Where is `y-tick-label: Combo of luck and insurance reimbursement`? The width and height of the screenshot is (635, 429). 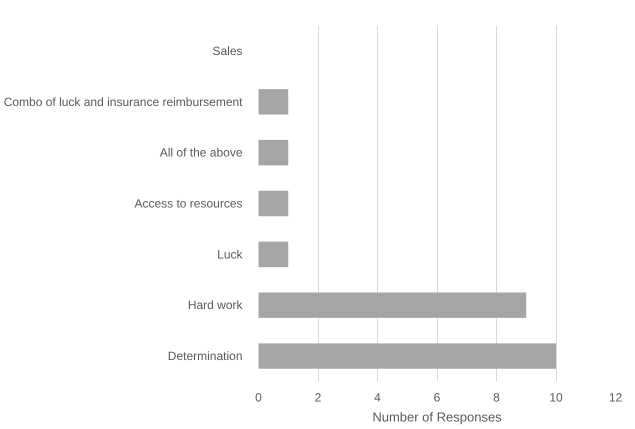 y-tick-label: Combo of luck and insurance reimbursement is located at coordinates (124, 101).